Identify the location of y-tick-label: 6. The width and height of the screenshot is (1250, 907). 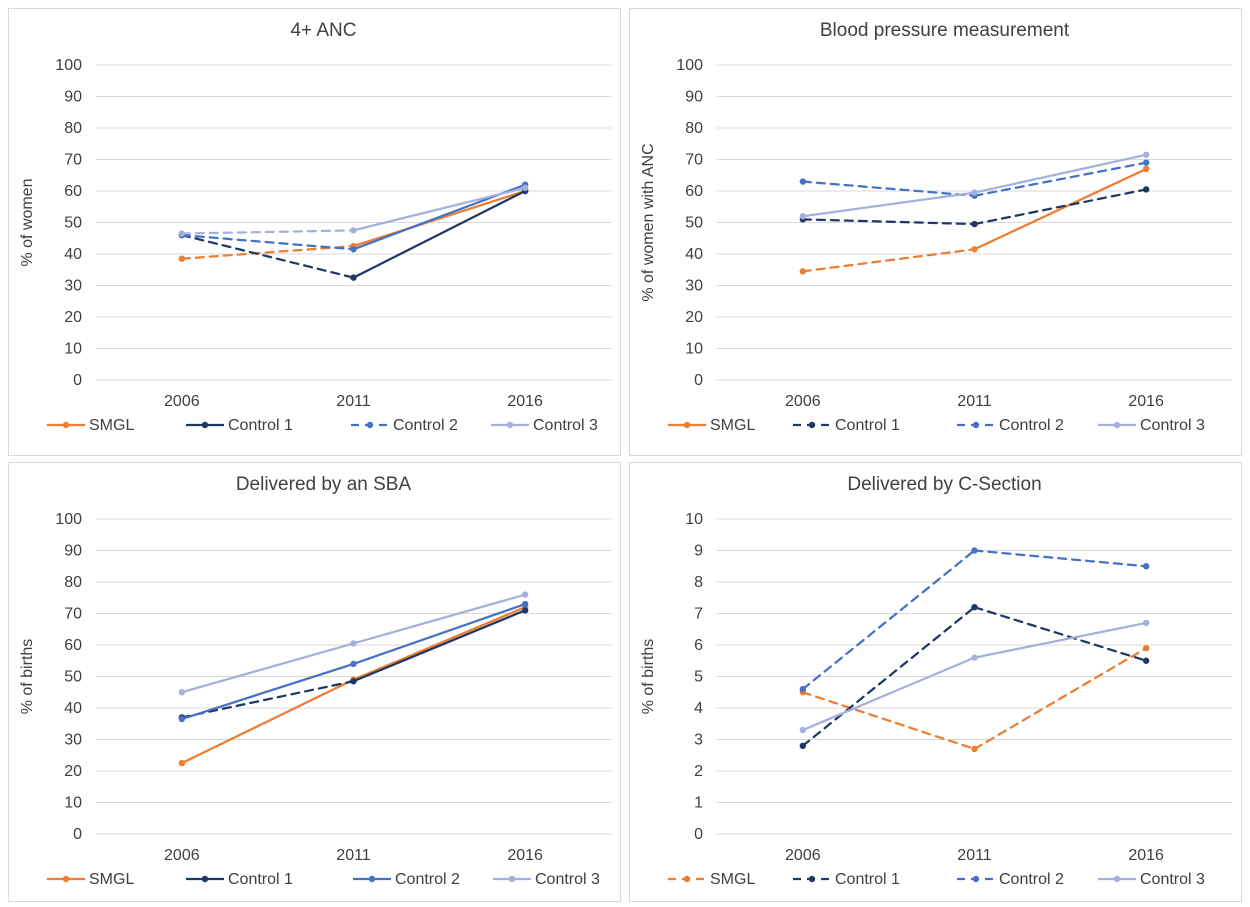
(698, 645).